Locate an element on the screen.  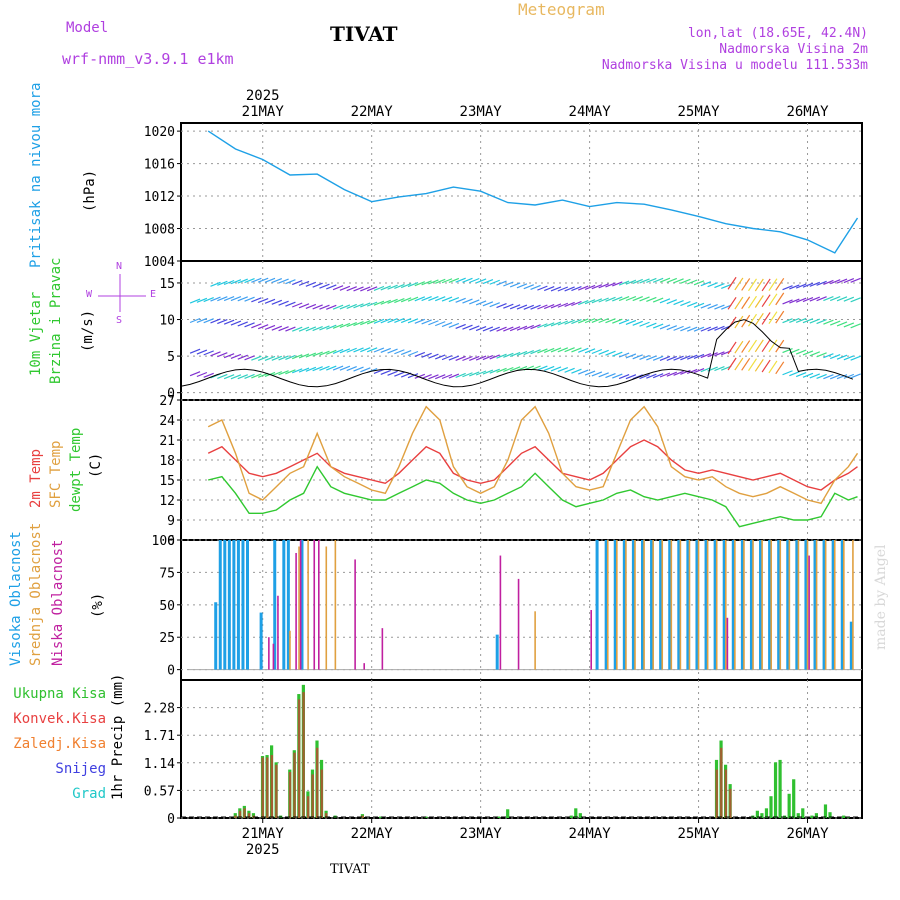
y-tick-label: 0 is located at coordinates (171, 394).